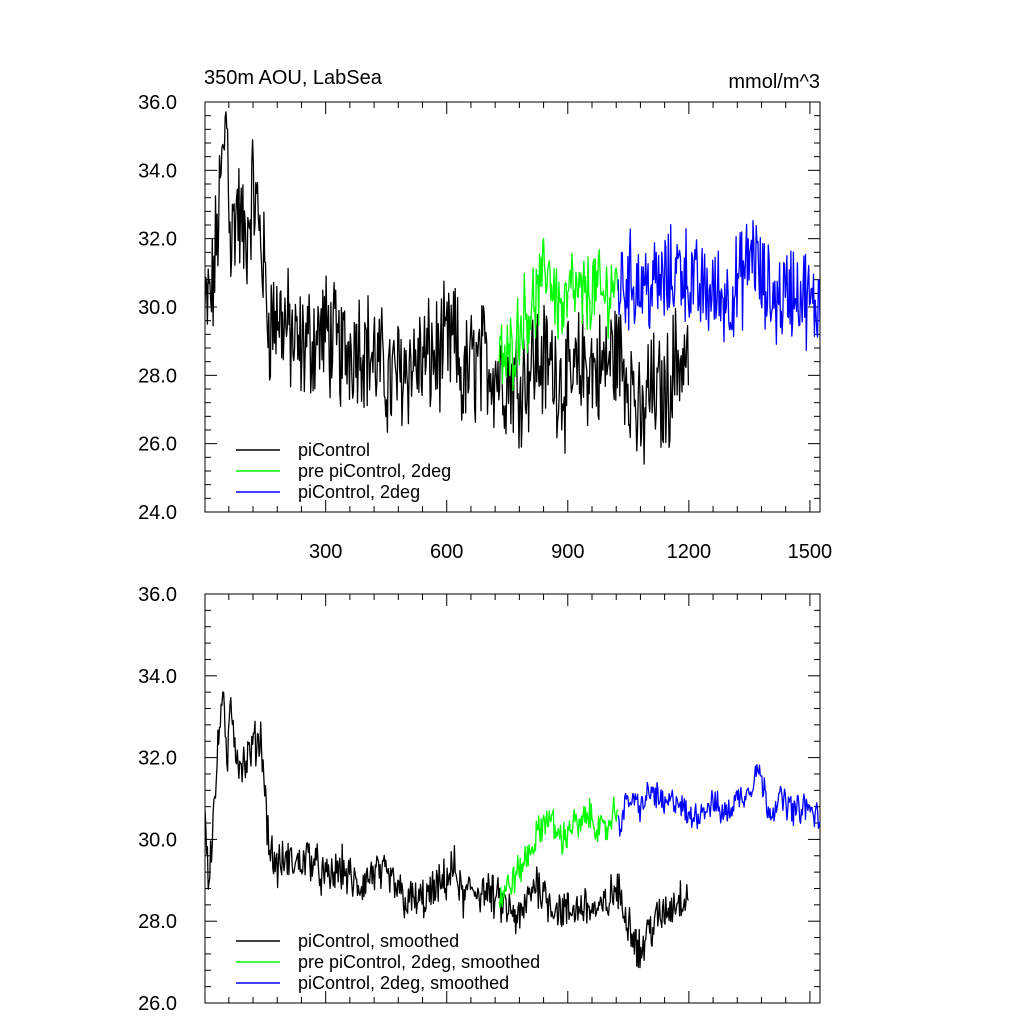  I want to click on x-tick-label: 600, so click(446, 552).